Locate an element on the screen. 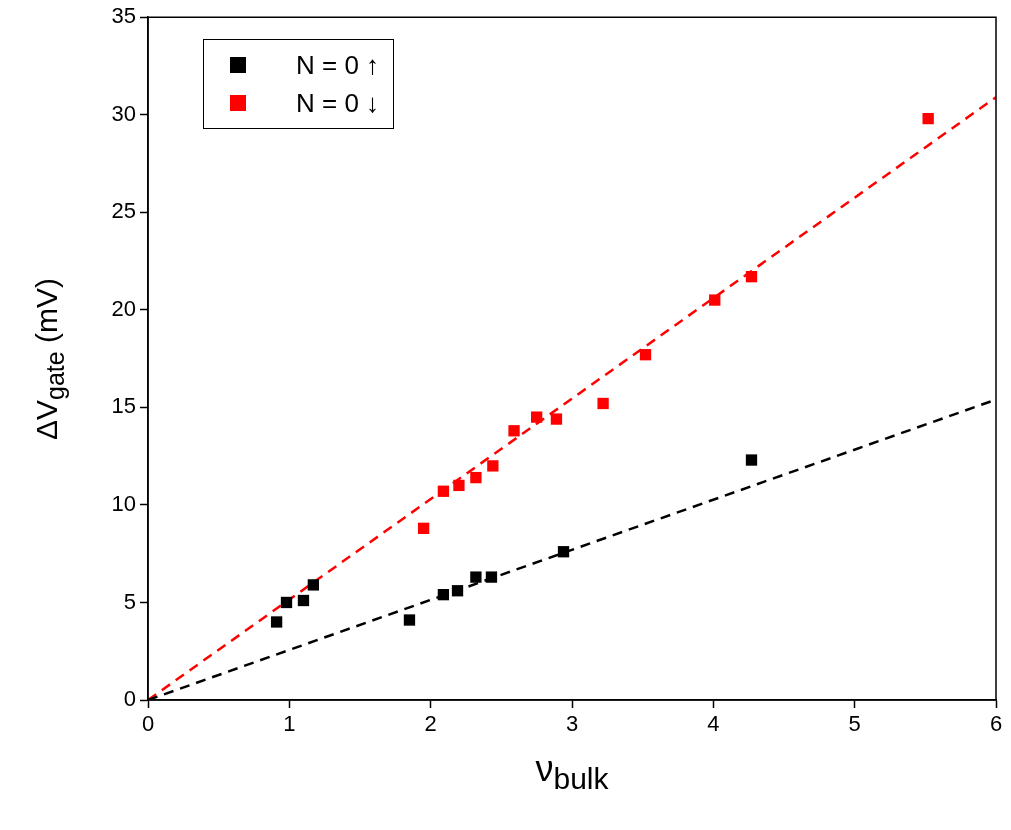 Image resolution: width=1011 pixels, height=830 pixels. x-tick-label: 3 is located at coordinates (572, 724).